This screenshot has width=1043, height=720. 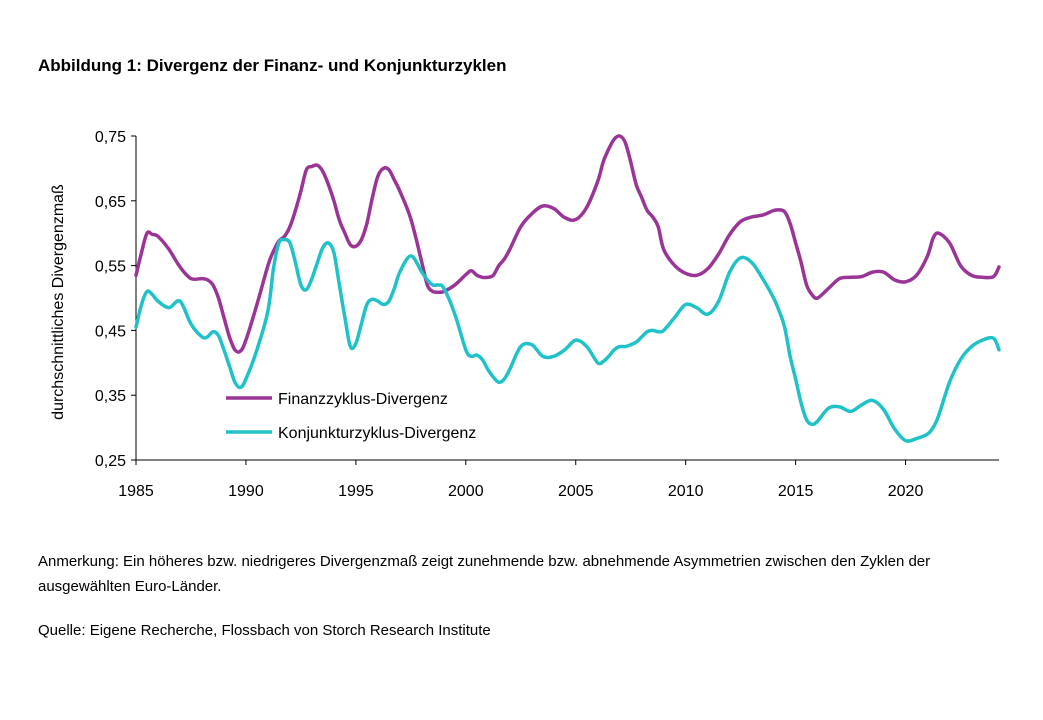 I want to click on x-tick-label: 2015, so click(x=796, y=491).